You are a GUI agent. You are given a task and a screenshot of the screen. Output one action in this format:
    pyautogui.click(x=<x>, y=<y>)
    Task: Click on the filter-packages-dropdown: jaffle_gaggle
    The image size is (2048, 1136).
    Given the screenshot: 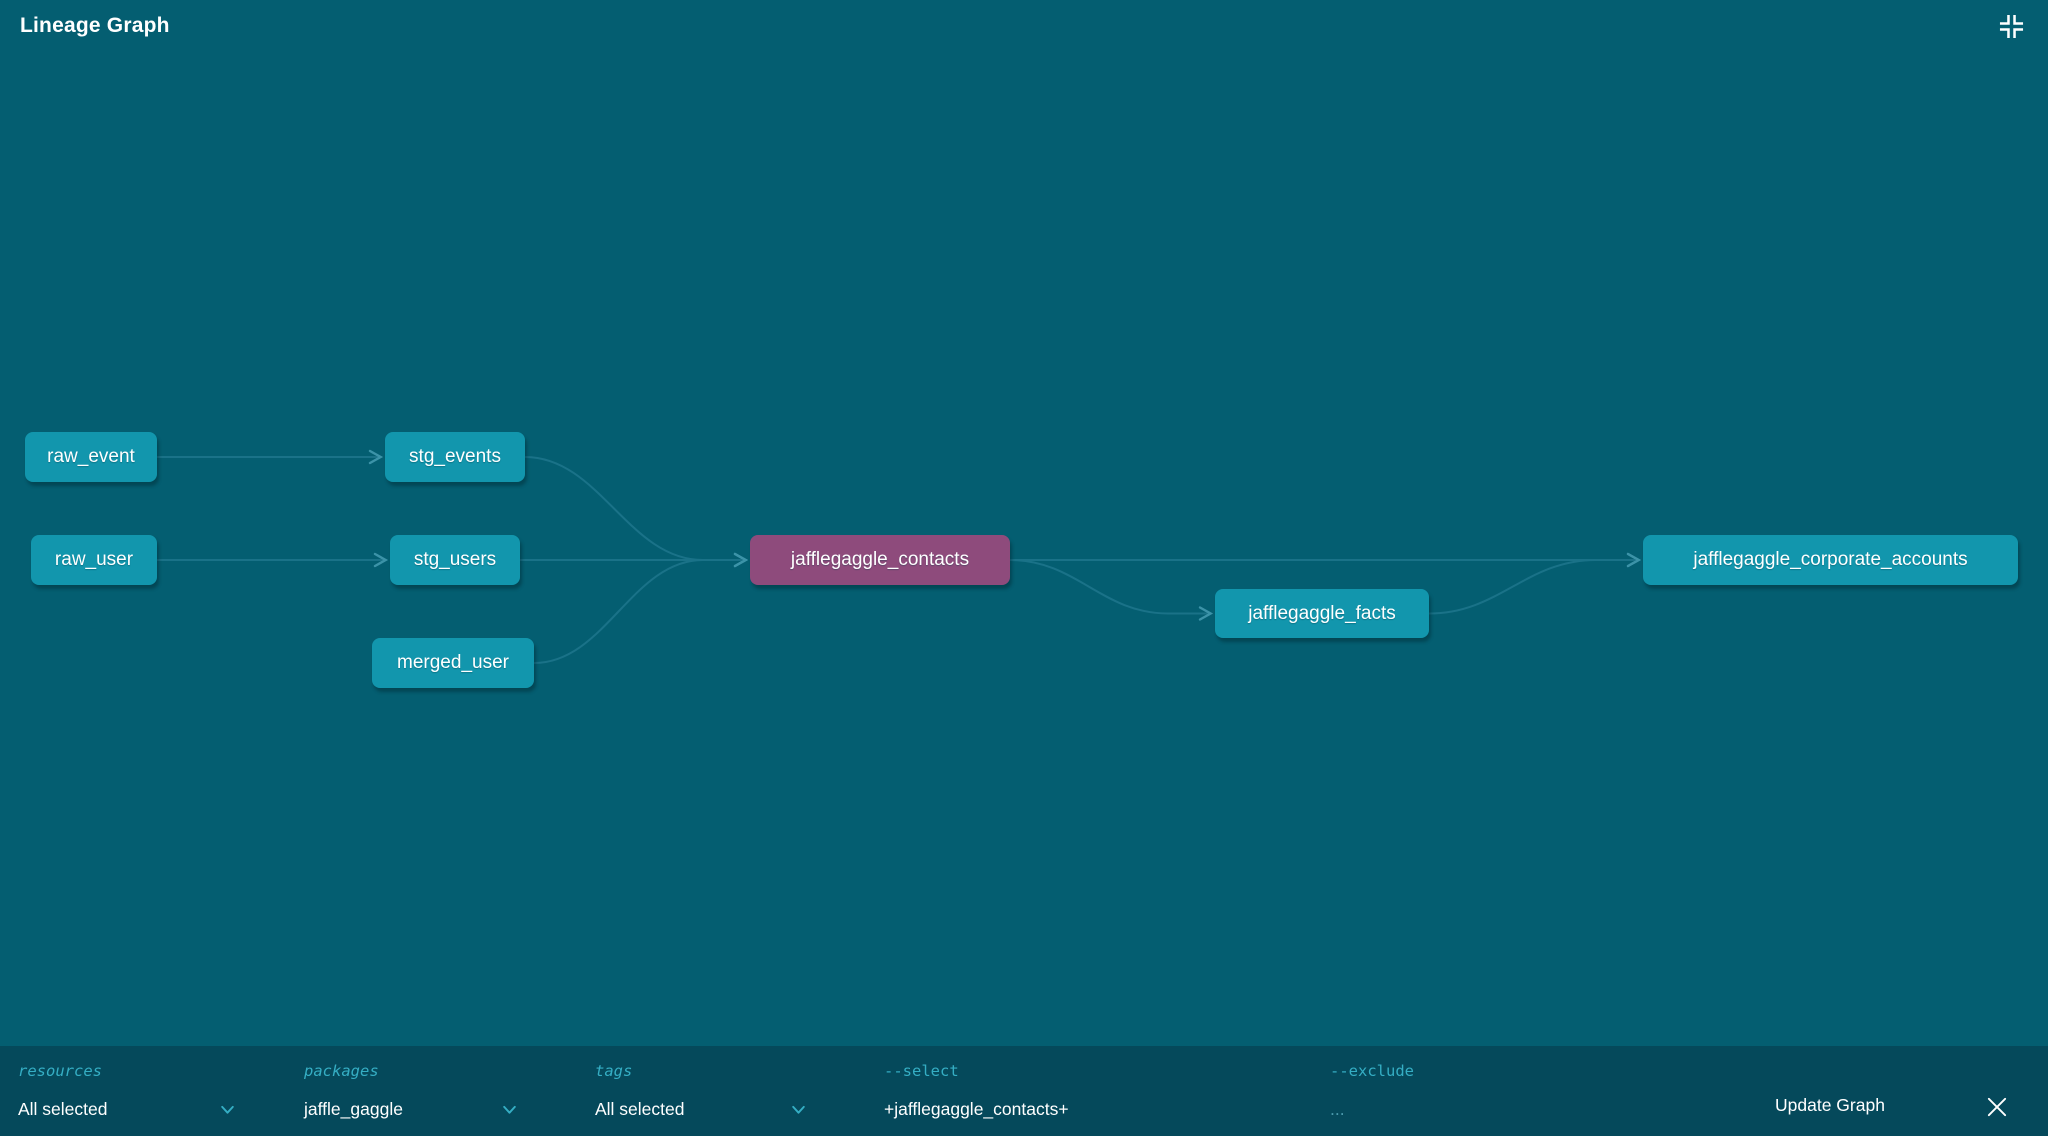 What is the action you would take?
    pyautogui.click(x=411, y=1109)
    